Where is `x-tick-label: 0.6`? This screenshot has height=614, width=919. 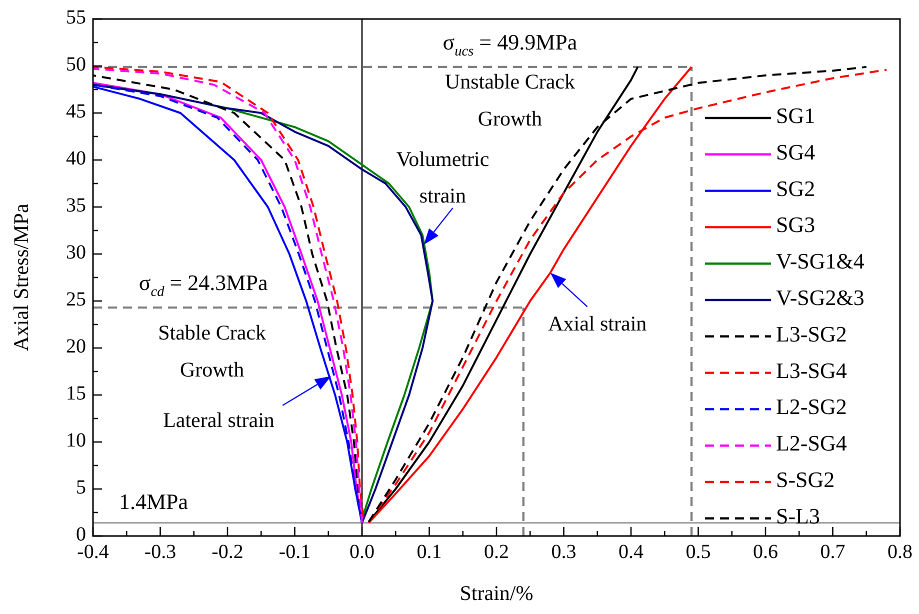
x-tick-label: 0.6 is located at coordinates (765, 552).